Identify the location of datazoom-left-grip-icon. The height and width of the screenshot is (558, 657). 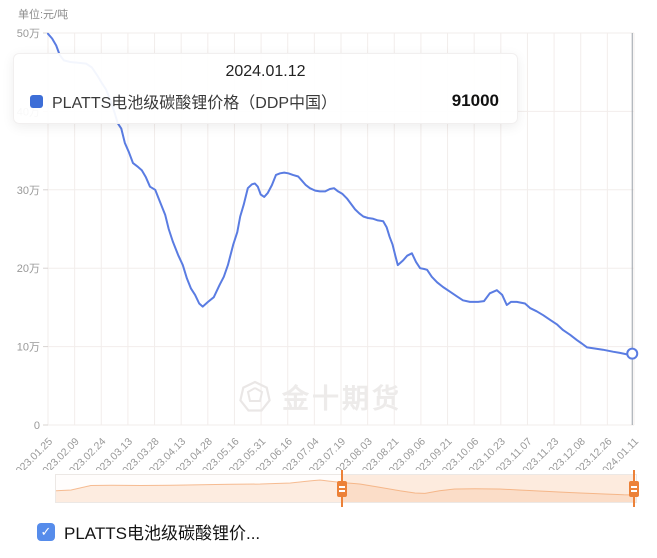
(341, 488).